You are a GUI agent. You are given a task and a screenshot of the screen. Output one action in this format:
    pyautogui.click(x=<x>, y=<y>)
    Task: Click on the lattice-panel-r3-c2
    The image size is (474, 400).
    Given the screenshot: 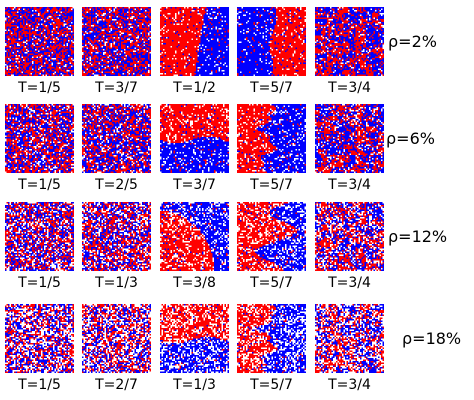 What is the action you would take?
    pyautogui.click(x=116, y=236)
    